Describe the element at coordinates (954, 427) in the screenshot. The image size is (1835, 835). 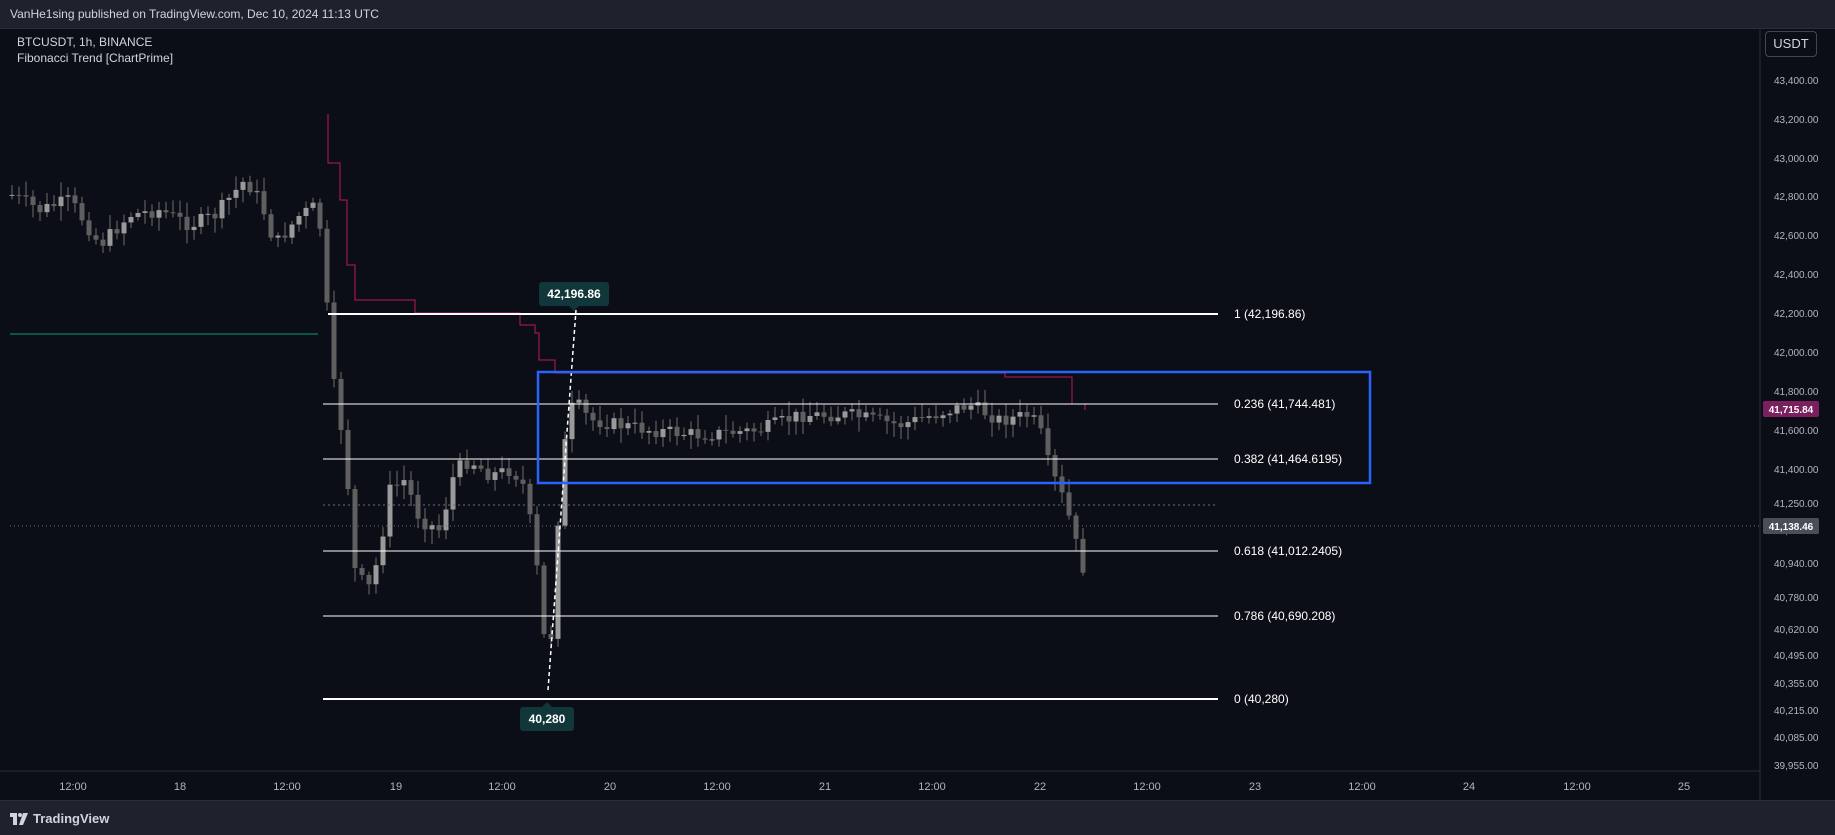
I see `consolidation-box` at that location.